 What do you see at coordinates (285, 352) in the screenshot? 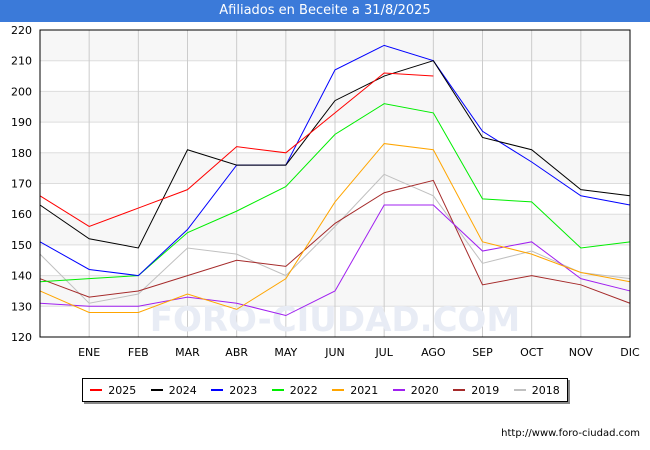
I see `x-tick-label: MAY` at bounding box center [285, 352].